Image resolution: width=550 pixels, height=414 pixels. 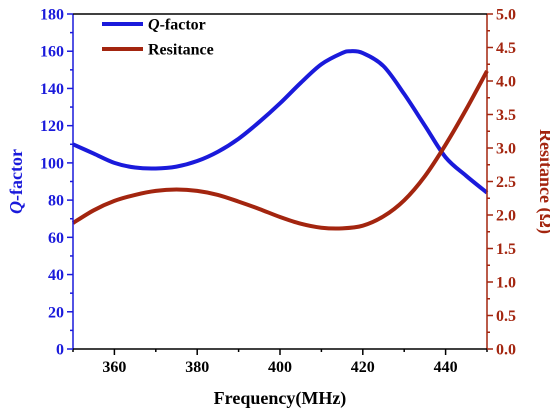 I want to click on left-axis-title-rest: -factor, so click(x=16, y=175).